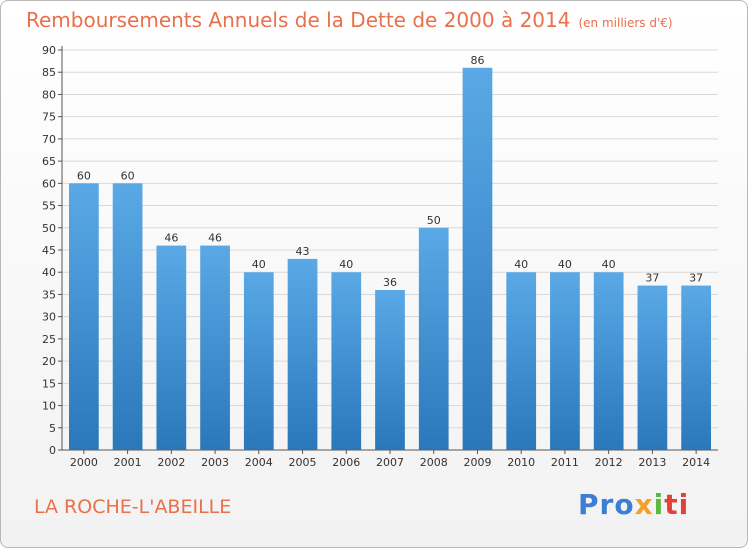 This screenshot has height=550, width=750. I want to click on y-tick-label: 0, so click(52, 450).